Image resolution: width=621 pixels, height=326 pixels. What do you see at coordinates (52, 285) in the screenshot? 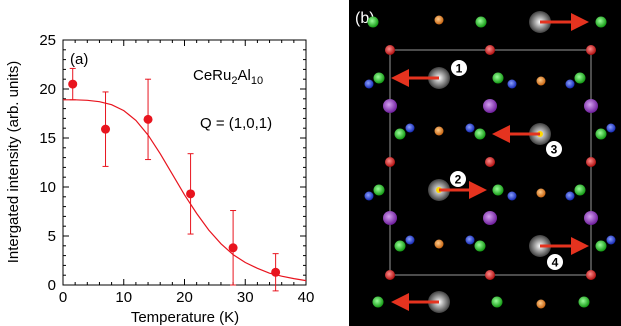
I see `y-tick-label: 0` at bounding box center [52, 285].